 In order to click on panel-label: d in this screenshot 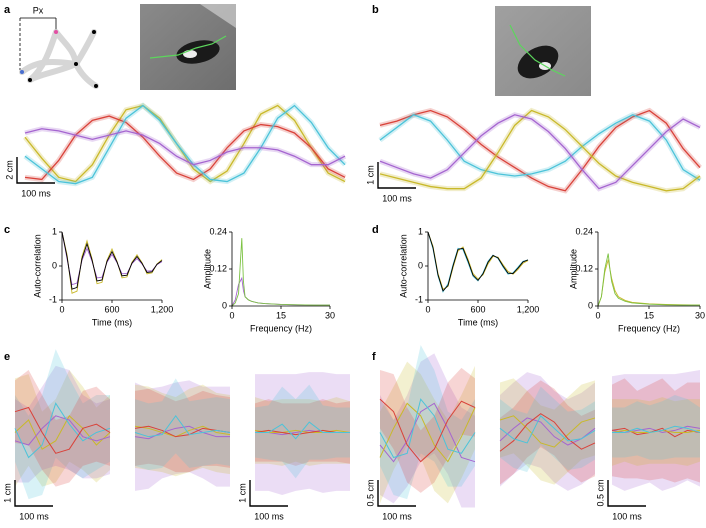, I will do `click(375, 230)`.